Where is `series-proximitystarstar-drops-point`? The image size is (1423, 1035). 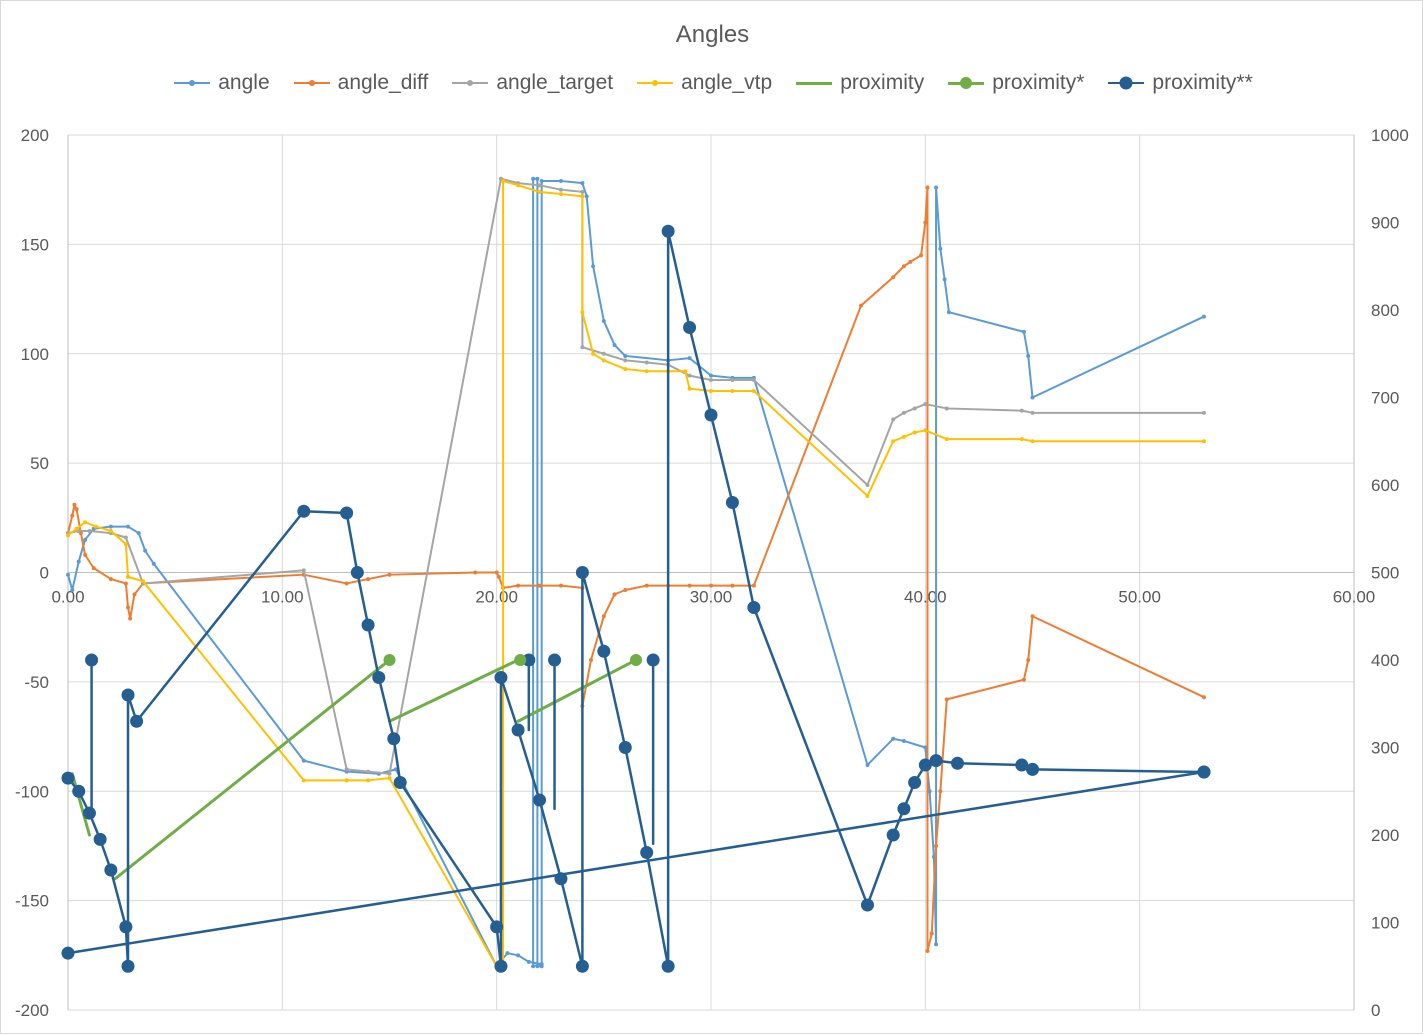
series-proximitystarstar-drops-point is located at coordinates (92, 660).